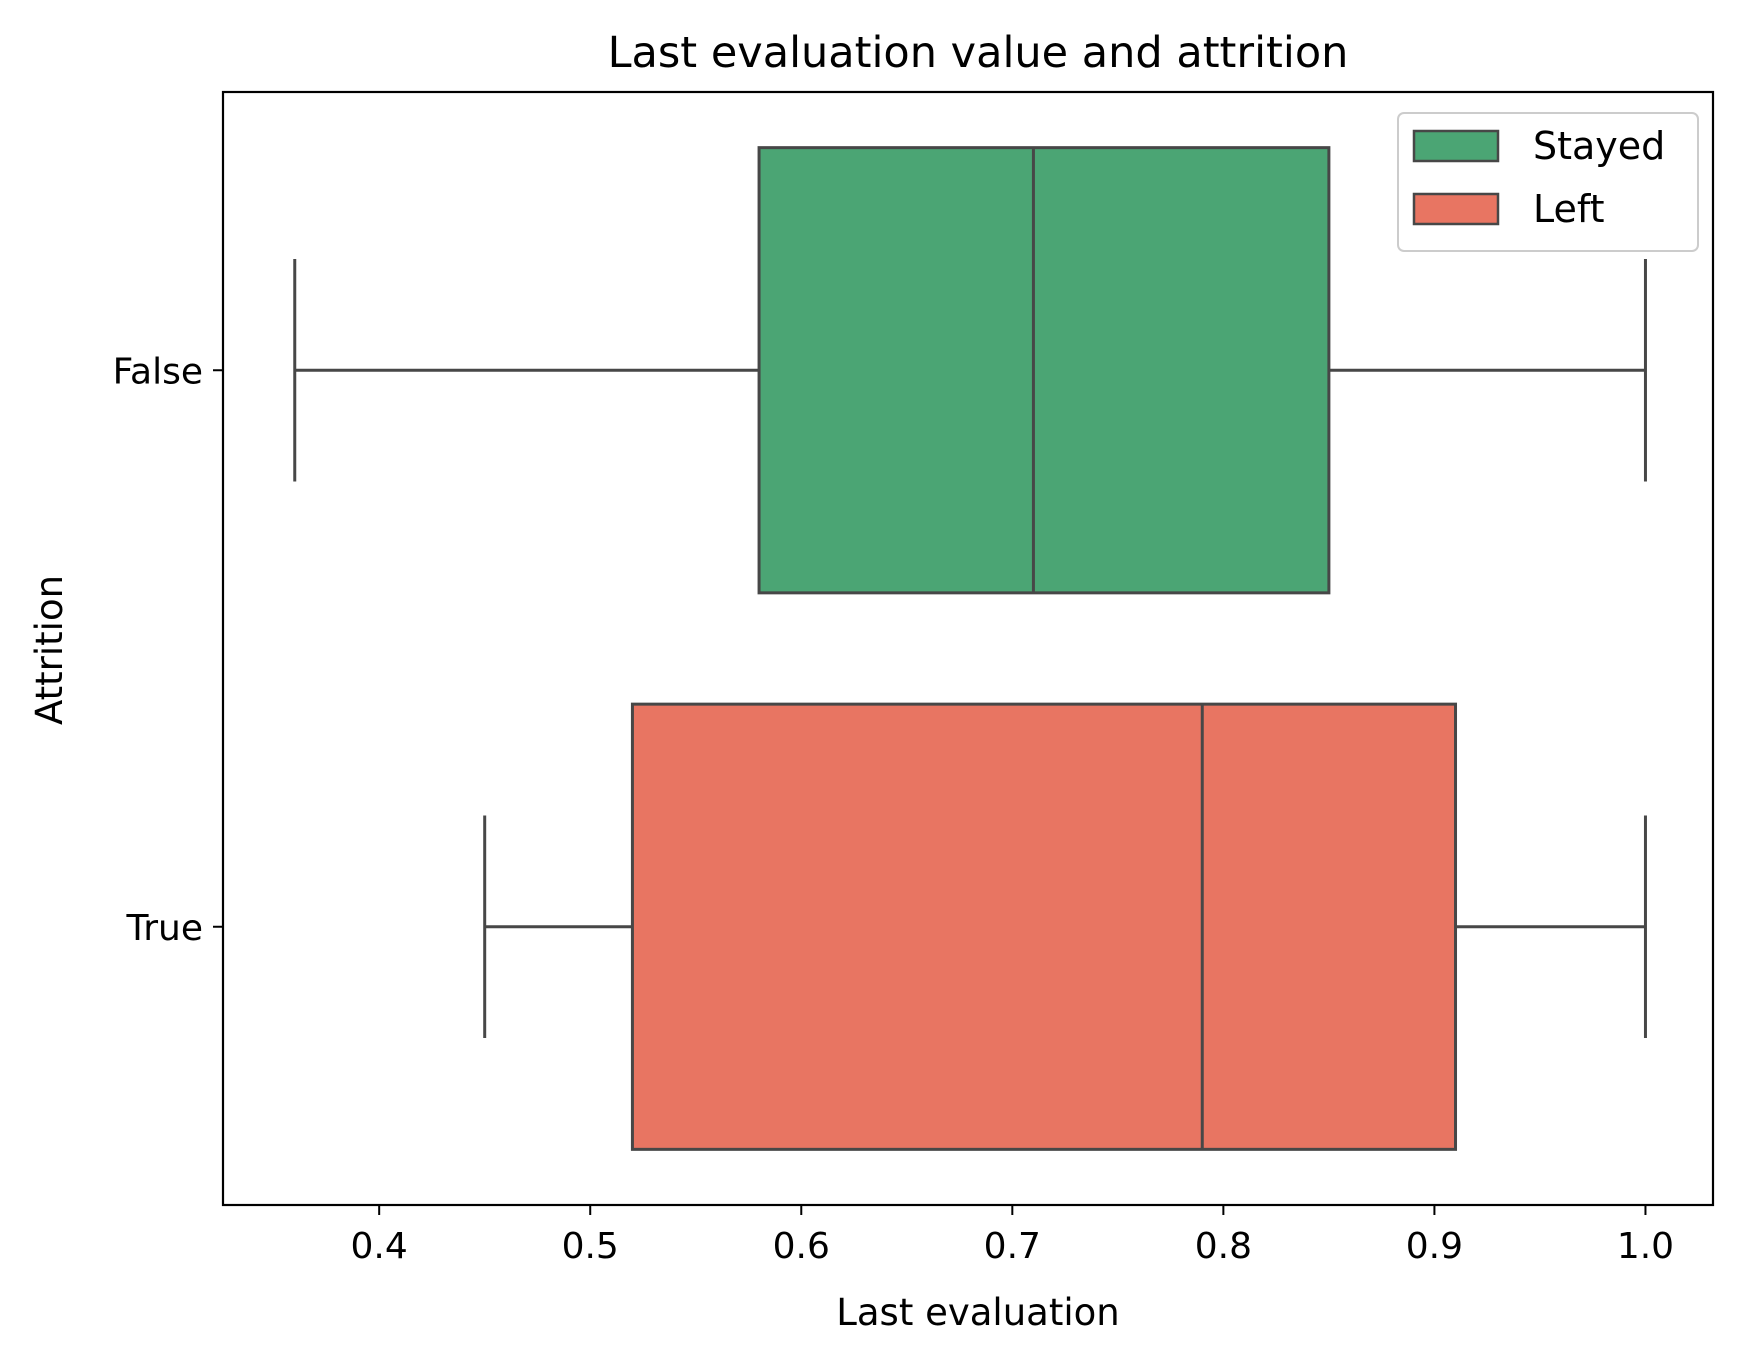 The image size is (1740, 1361). Describe the element at coordinates (1569, 209) in the screenshot. I see `legend-label-left: Left` at that location.